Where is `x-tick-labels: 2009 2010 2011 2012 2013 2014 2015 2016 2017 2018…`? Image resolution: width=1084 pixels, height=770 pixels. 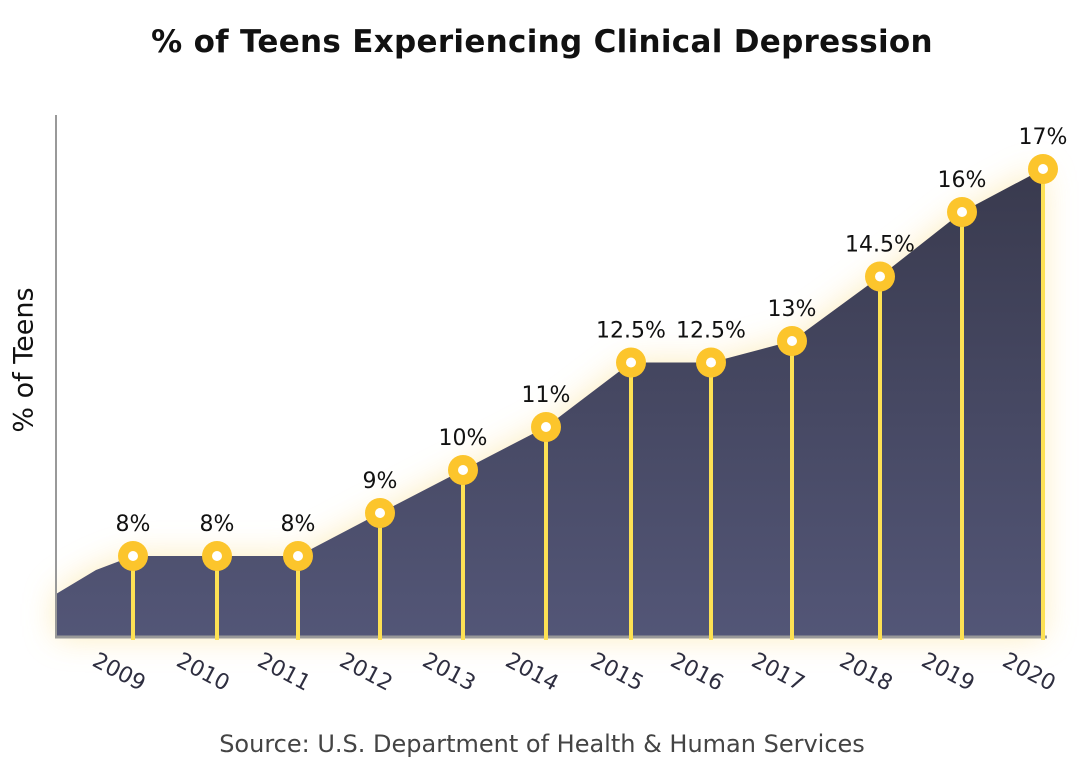 x-tick-labels: 2009 2010 2011 2012 2013 2014 2015 2016 2017 2018… is located at coordinates (573, 672).